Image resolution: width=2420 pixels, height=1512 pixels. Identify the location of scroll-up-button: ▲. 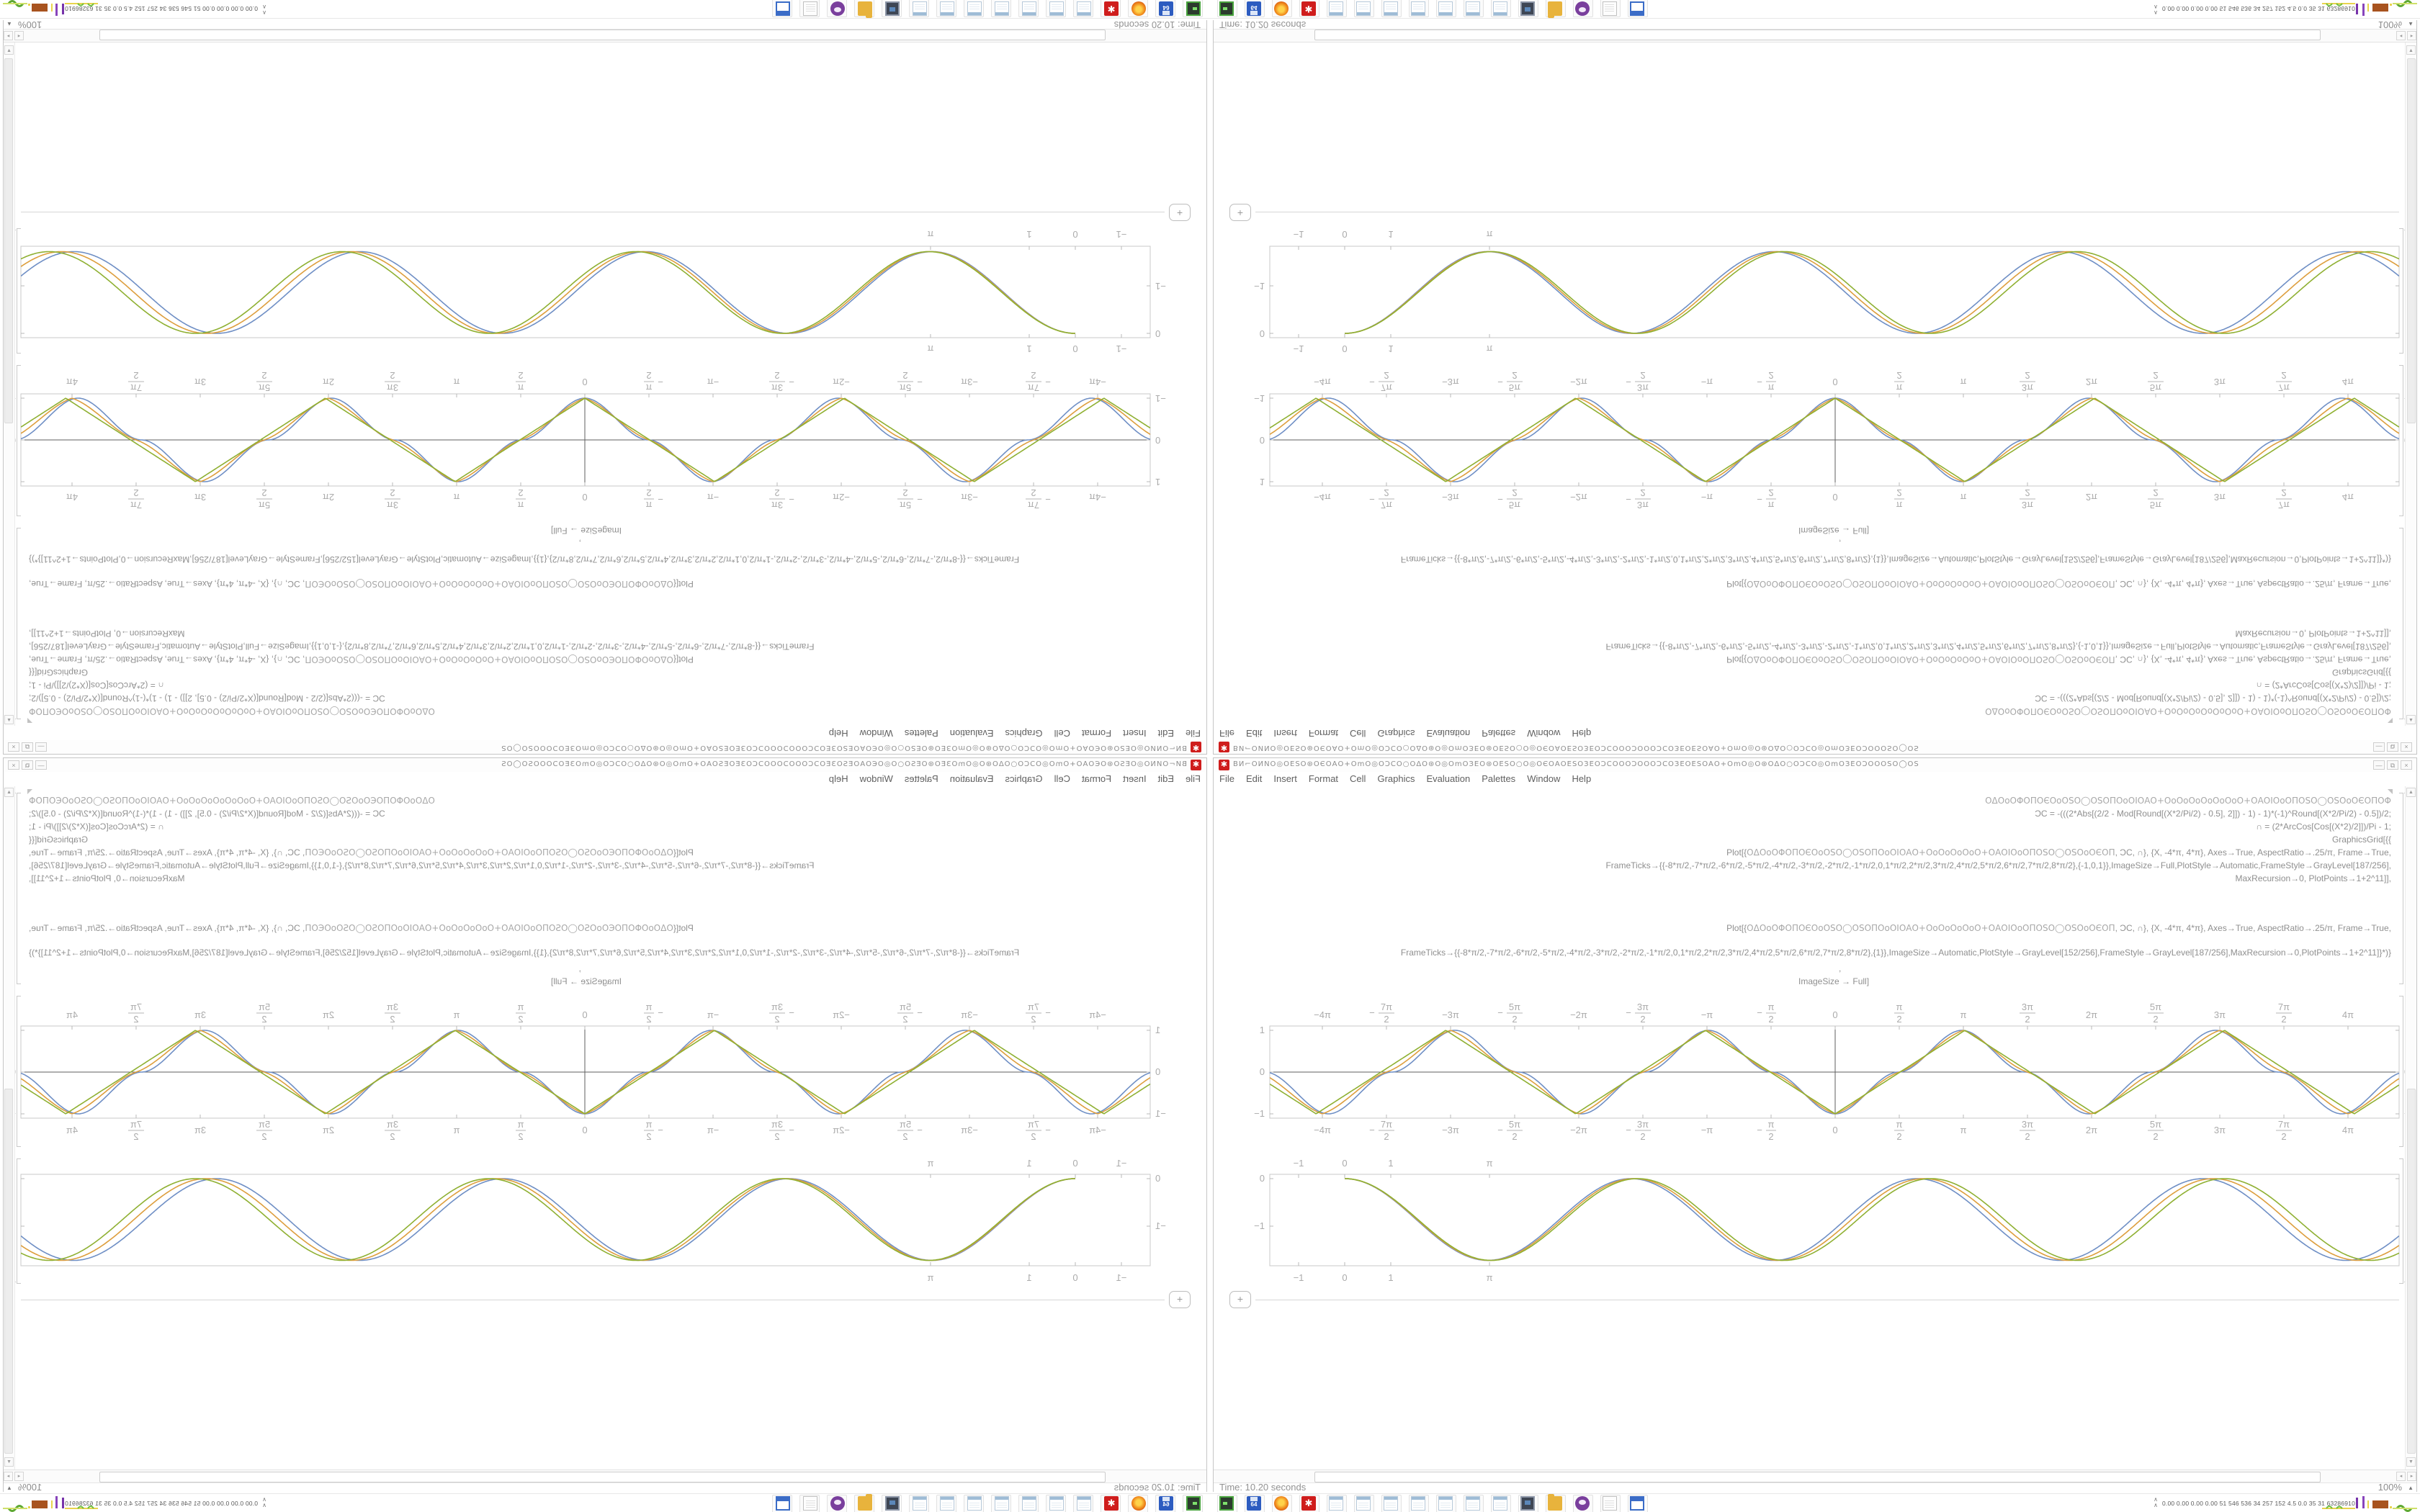
(2411, 792).